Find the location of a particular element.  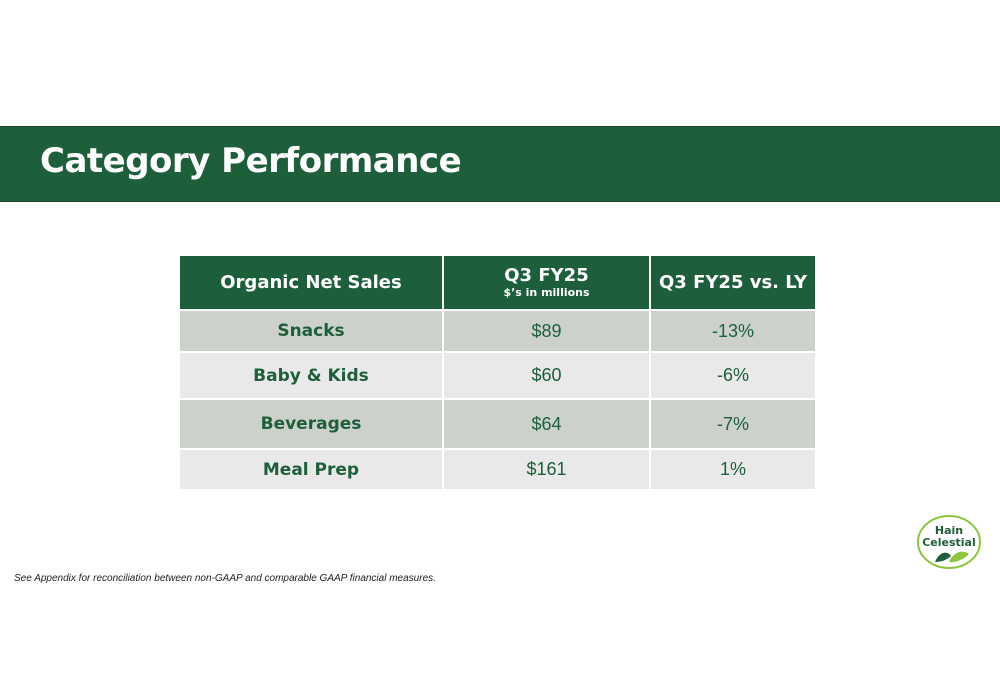

row-change: -13% is located at coordinates (732, 331).